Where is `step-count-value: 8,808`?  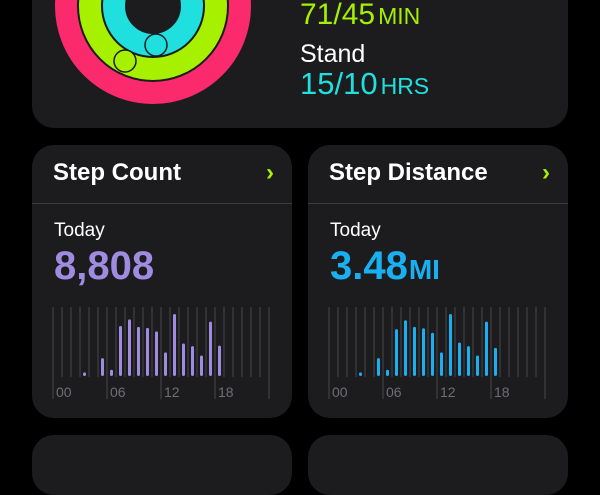 step-count-value: 8,808 is located at coordinates (104, 266).